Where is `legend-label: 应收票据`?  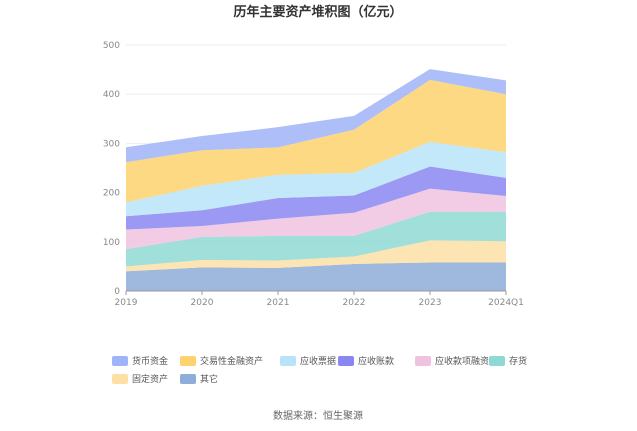 legend-label: 应收票据 is located at coordinates (318, 361).